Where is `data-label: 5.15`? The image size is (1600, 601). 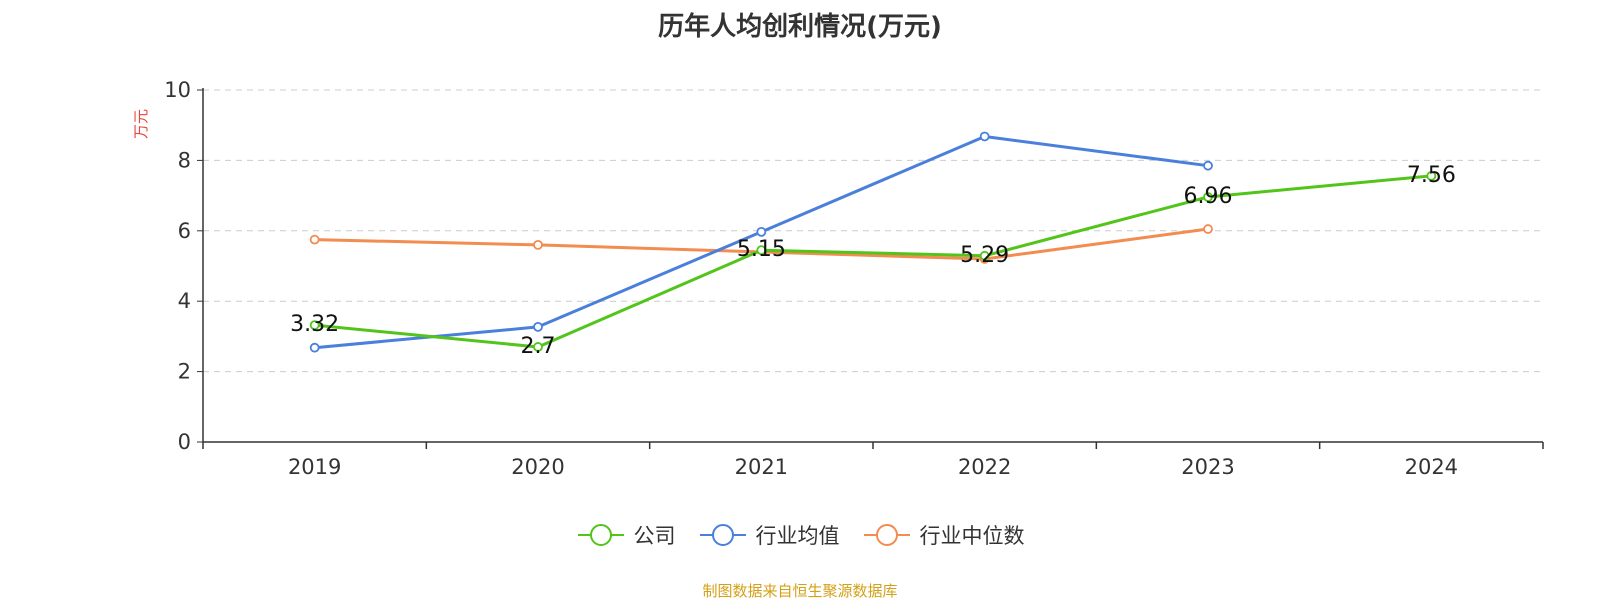
data-label: 5.15 is located at coordinates (761, 249).